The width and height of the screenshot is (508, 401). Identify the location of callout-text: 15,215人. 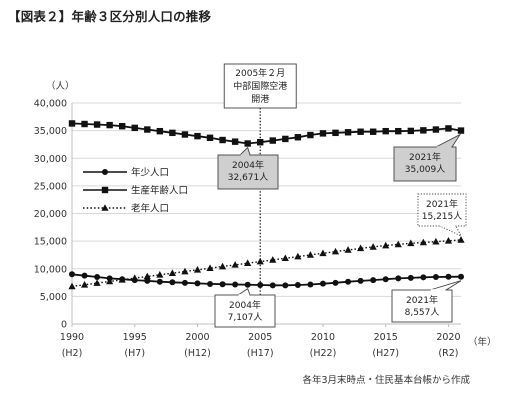
(442, 216).